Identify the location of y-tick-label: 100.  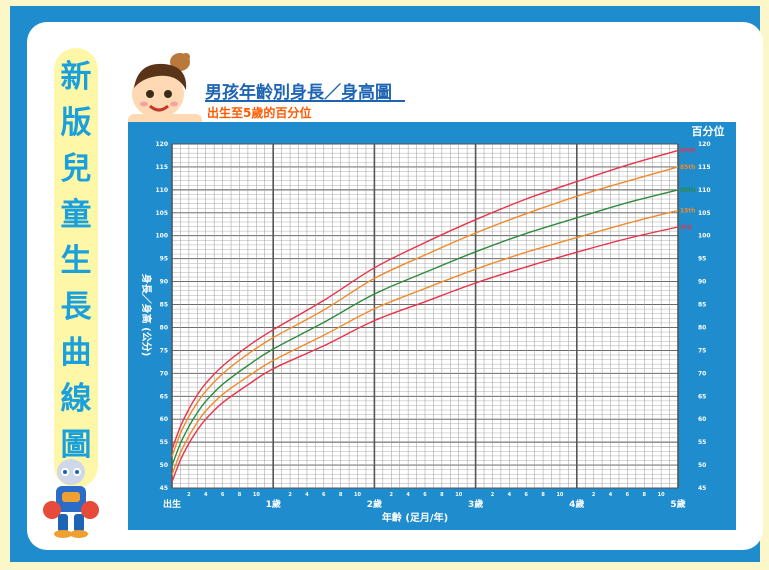
(161, 236).